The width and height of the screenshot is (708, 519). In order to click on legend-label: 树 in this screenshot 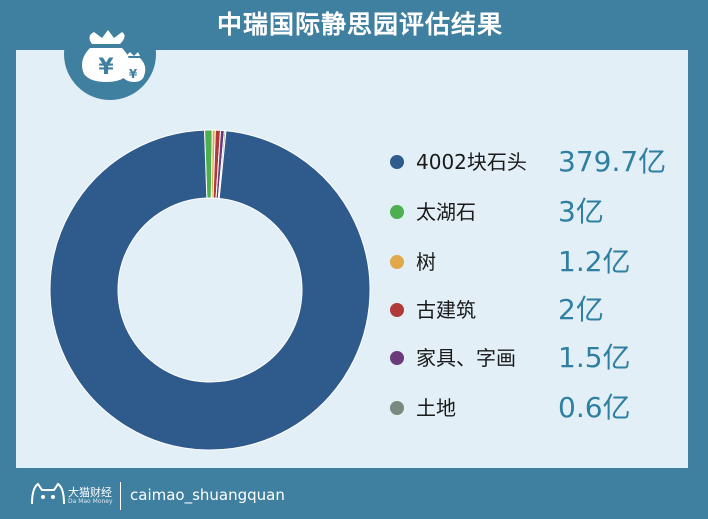, I will do `click(426, 262)`.